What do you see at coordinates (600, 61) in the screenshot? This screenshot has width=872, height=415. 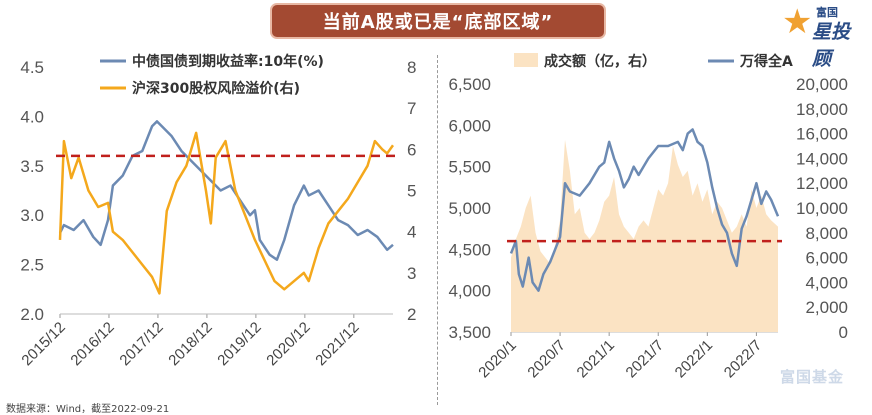 I see `legend-label: 成交额（亿，右）` at bounding box center [600, 61].